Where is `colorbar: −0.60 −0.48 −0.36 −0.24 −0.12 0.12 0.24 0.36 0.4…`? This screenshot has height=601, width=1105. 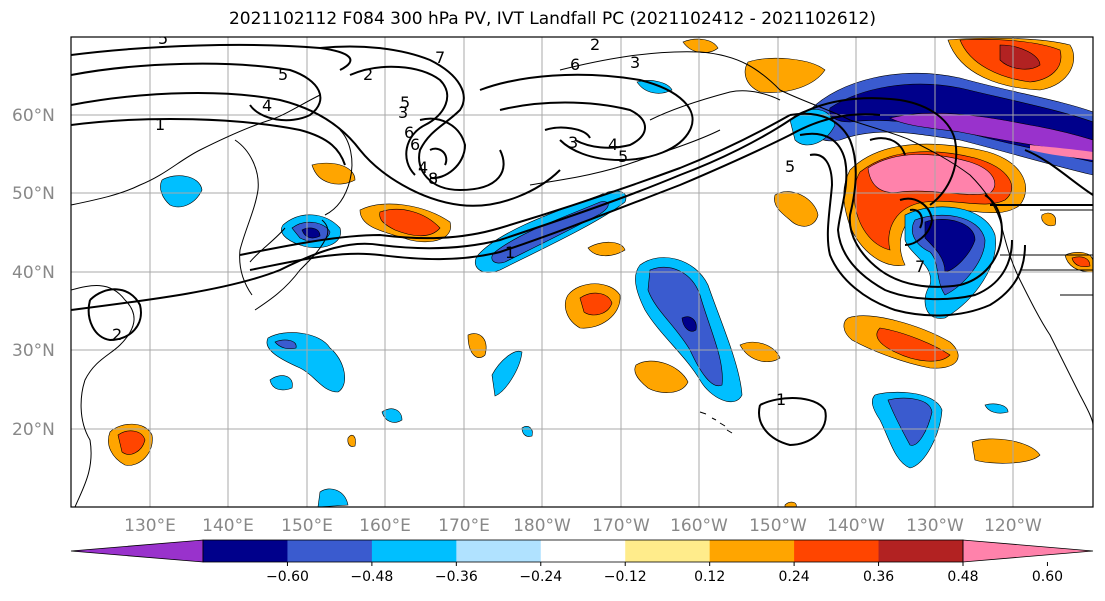
colorbar: −0.60 −0.48 −0.36 −0.24 −0.12 0.12 0.24 0.36 0.4… is located at coordinates (582, 562).